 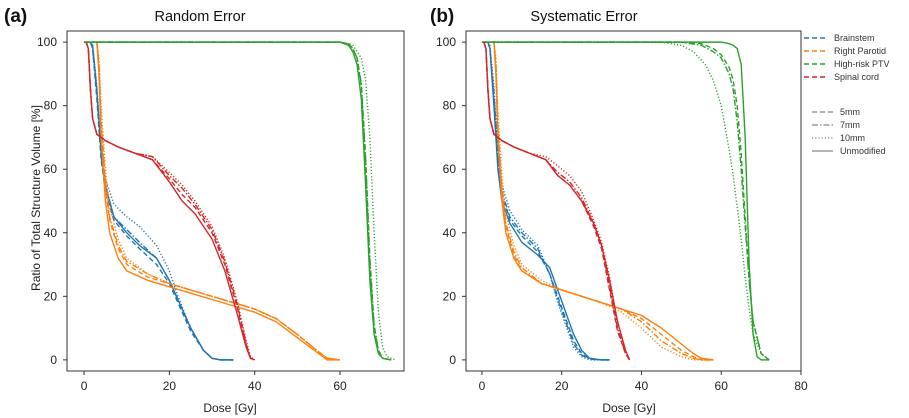 I want to click on panel-b-x-tick-label: 20, so click(x=562, y=386).